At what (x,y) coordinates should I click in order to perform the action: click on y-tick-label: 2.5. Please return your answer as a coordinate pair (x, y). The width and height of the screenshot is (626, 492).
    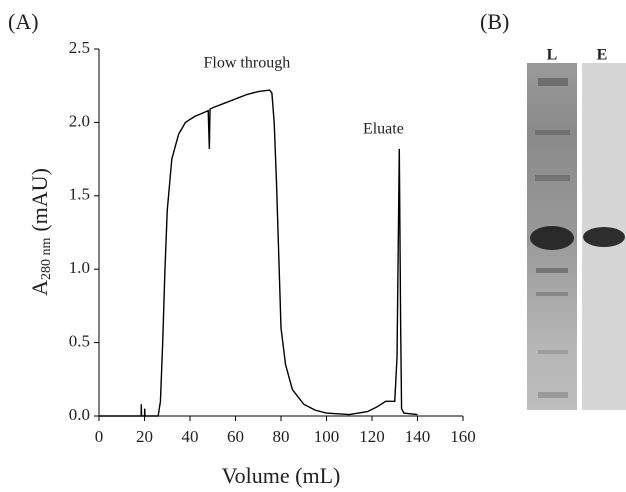
    Looking at the image, I should click on (79, 47).